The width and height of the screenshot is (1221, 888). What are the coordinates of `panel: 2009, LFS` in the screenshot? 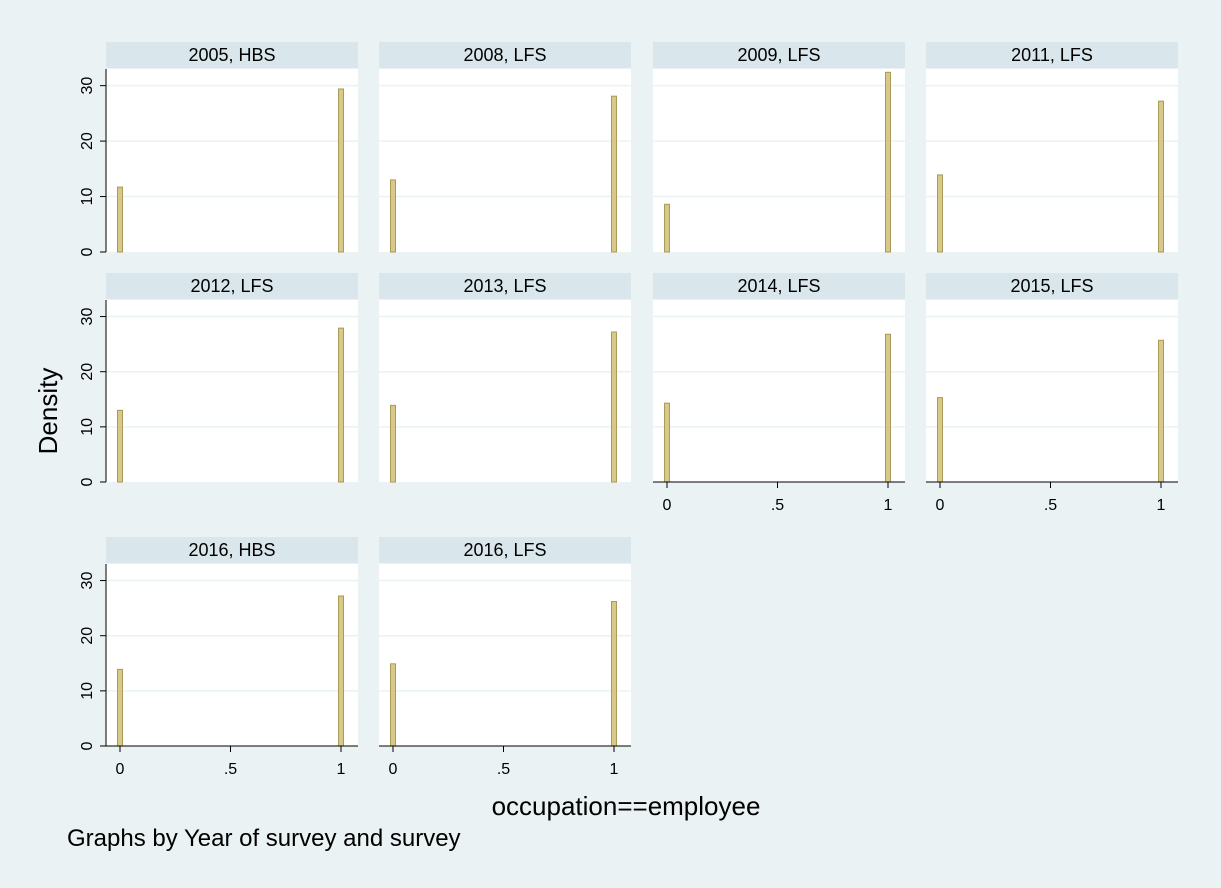 It's located at (779, 147).